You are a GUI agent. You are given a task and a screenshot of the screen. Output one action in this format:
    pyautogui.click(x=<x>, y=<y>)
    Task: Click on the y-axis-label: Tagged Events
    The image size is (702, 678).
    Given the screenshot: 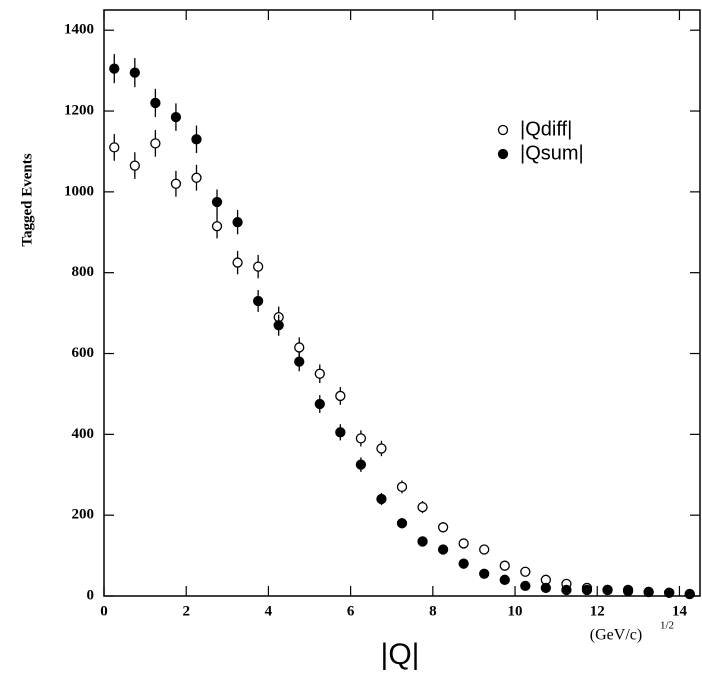 What is the action you would take?
    pyautogui.click(x=27, y=199)
    